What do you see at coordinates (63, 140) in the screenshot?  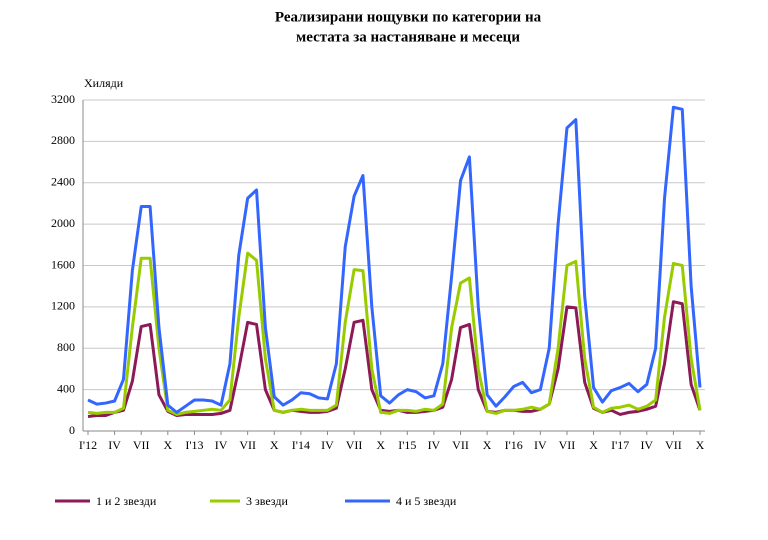 I see `y-tick-label: 2800` at bounding box center [63, 140].